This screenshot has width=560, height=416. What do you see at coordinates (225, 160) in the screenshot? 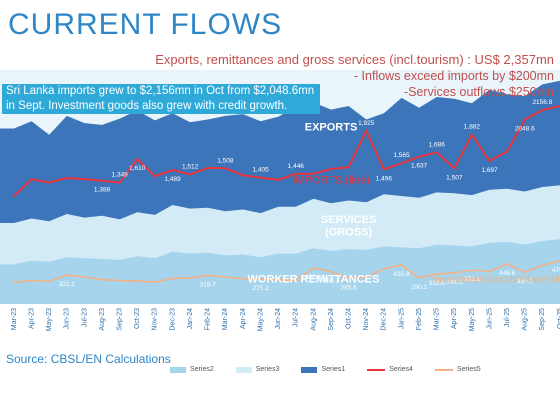
I see `data-label: 1,508` at bounding box center [225, 160].